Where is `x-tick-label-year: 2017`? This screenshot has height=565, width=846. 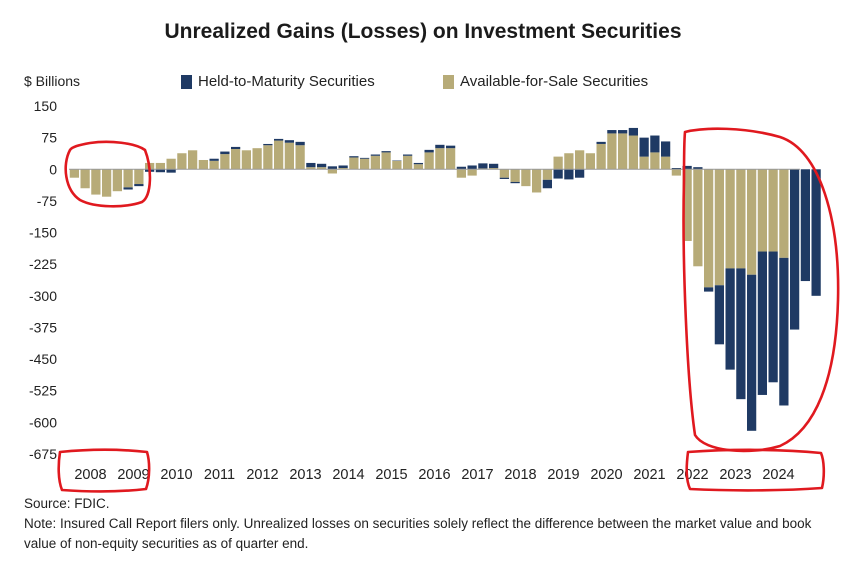 x-tick-label-year: 2017 is located at coordinates (477, 475).